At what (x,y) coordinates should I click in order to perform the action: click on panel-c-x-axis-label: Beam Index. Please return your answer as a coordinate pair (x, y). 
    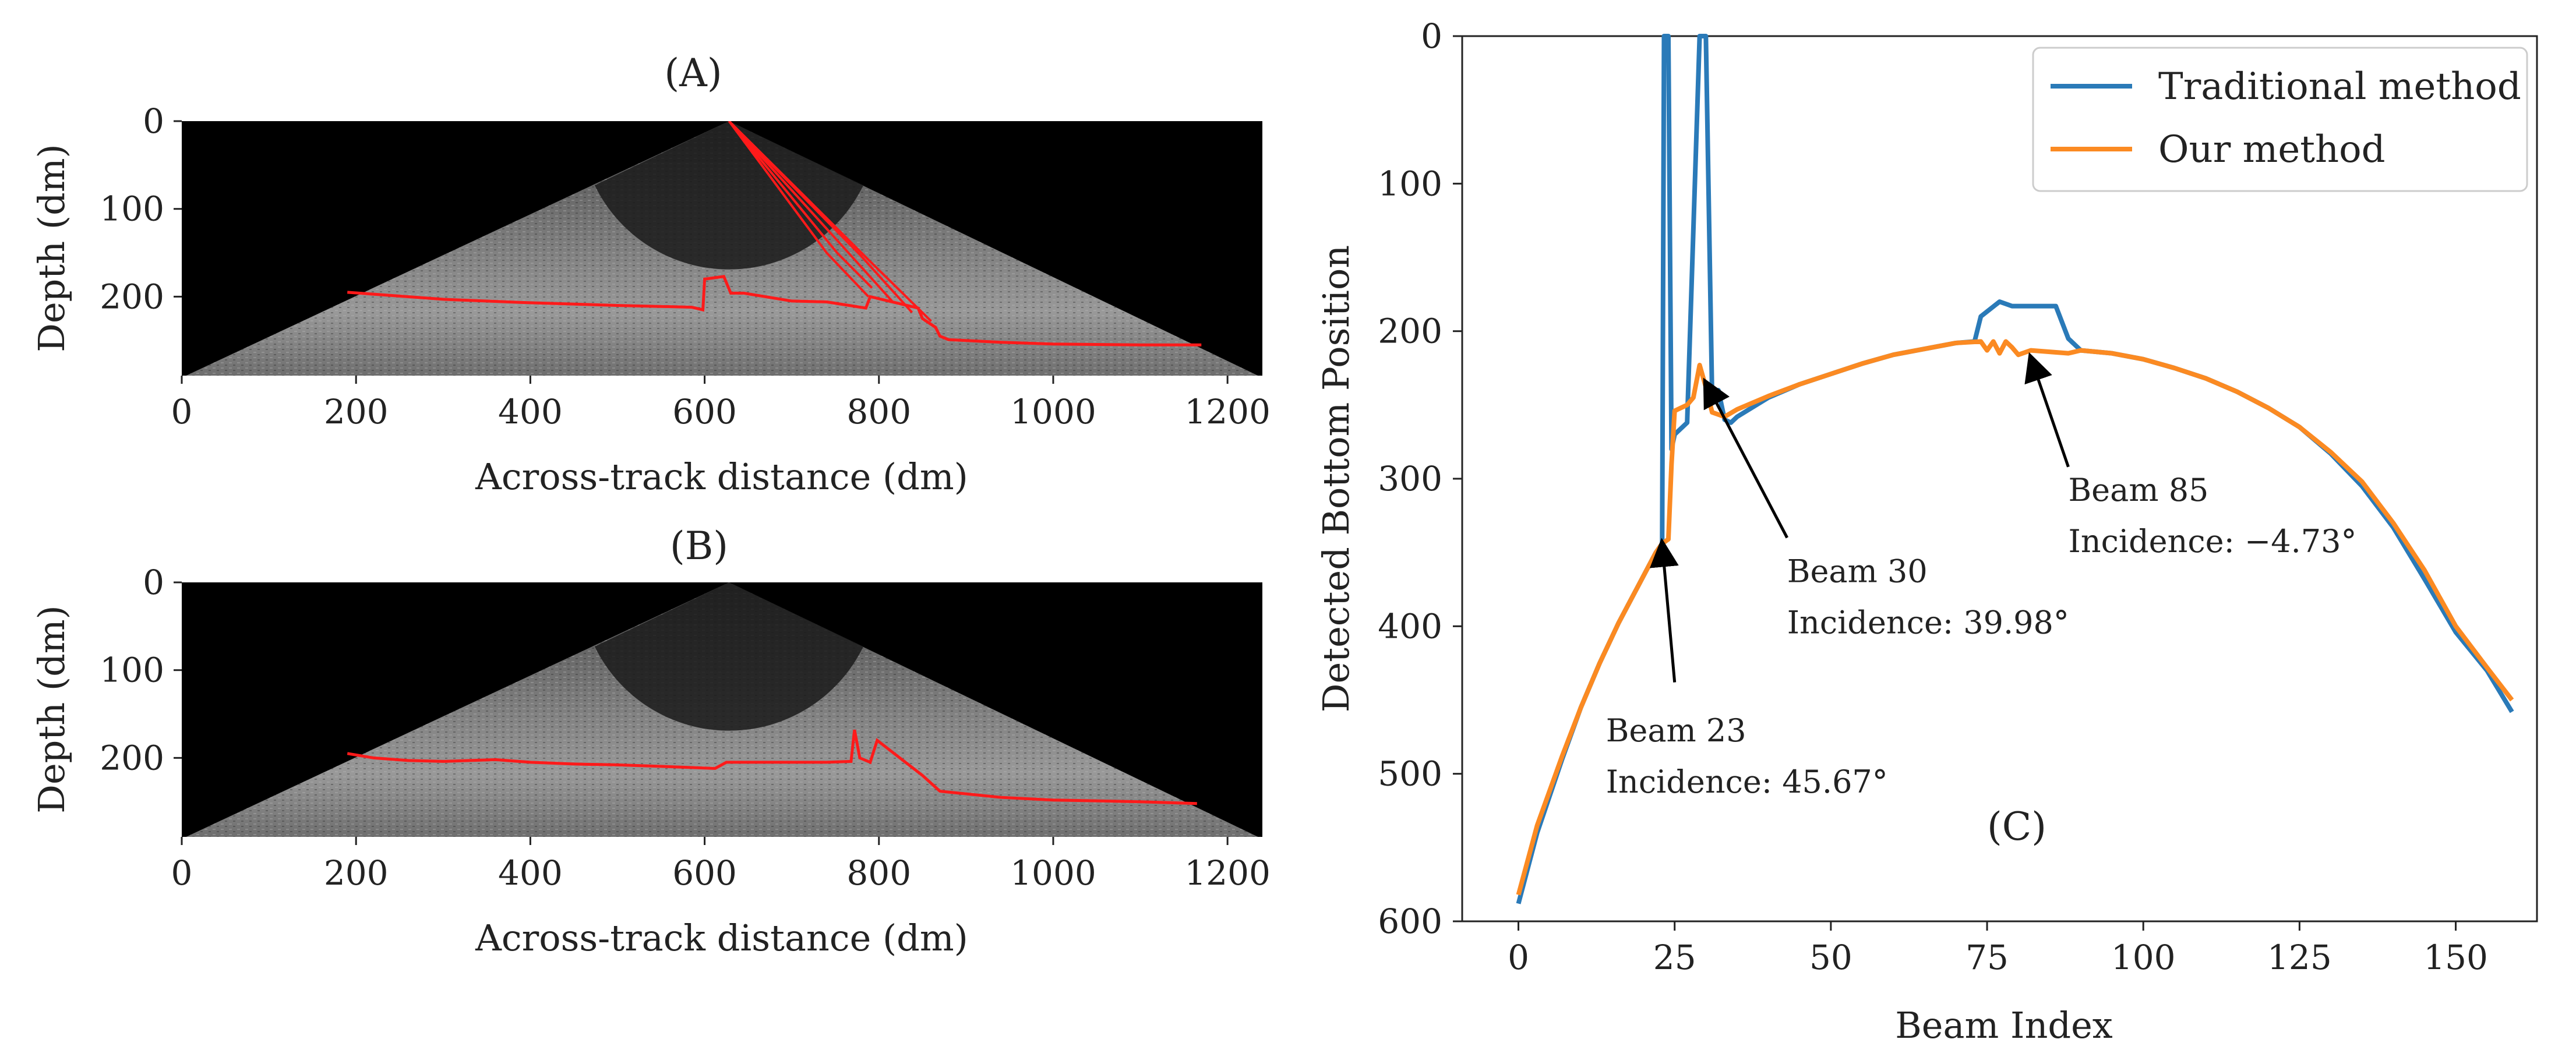
    Looking at the image, I should click on (2004, 1025).